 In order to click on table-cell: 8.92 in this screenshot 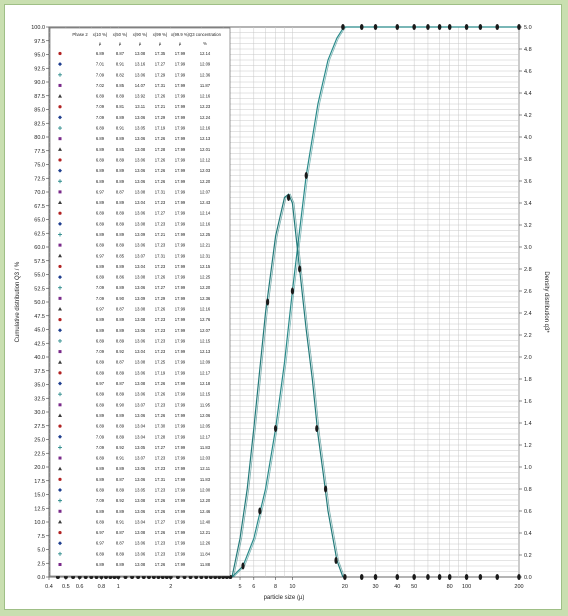, I will do `click(120, 351)`.